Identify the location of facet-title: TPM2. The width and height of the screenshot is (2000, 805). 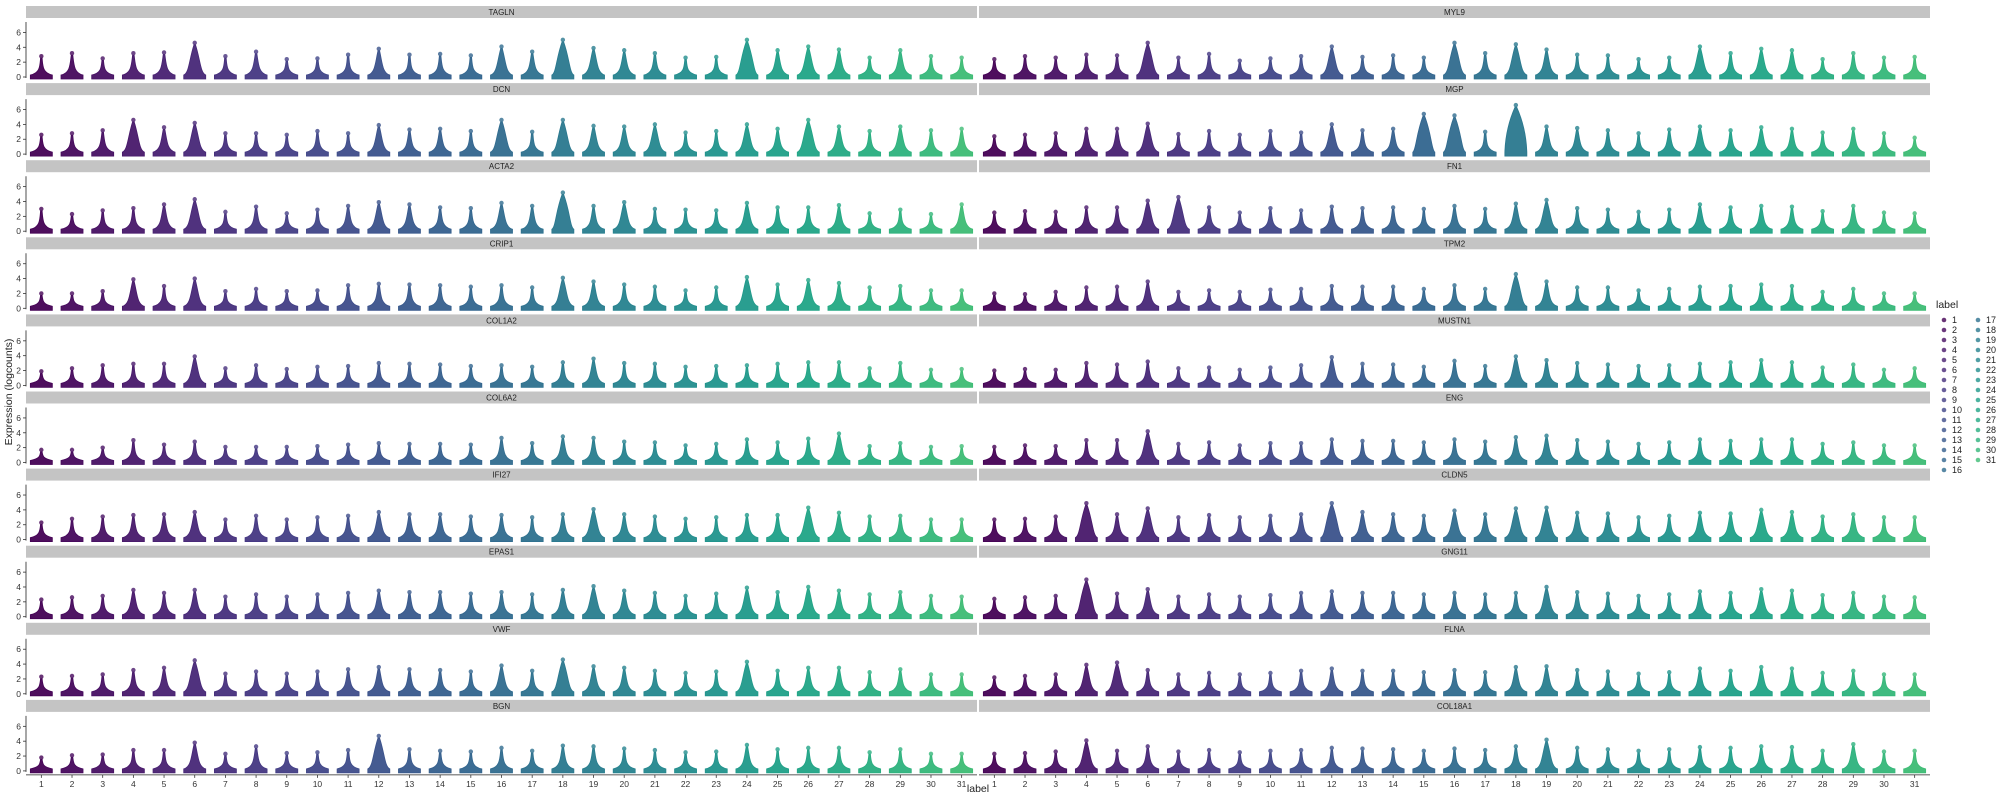
(1455, 243).